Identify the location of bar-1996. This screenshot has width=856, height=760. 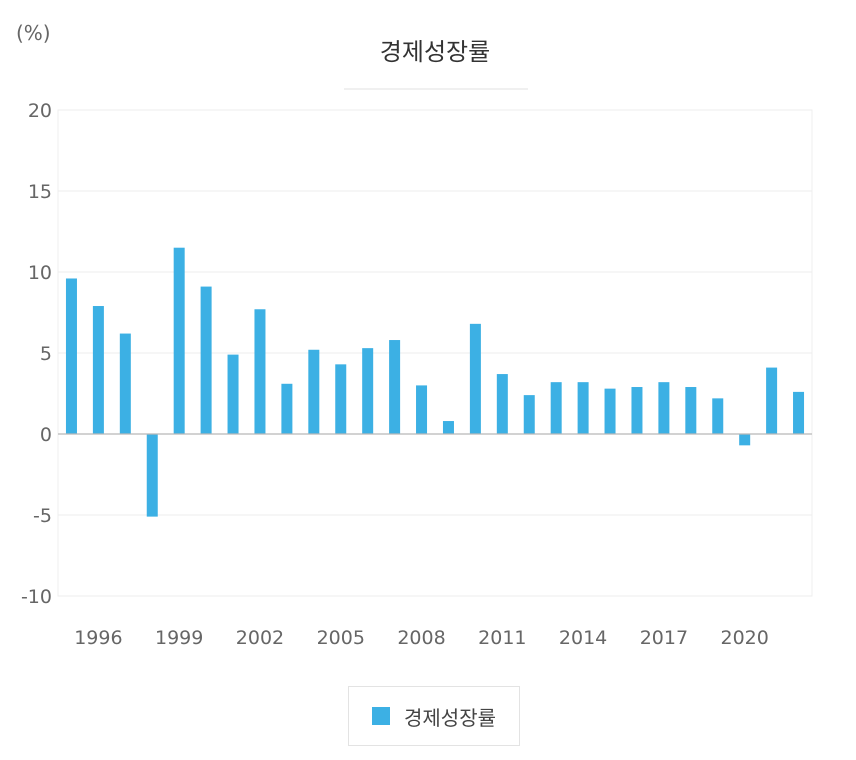
(98, 370).